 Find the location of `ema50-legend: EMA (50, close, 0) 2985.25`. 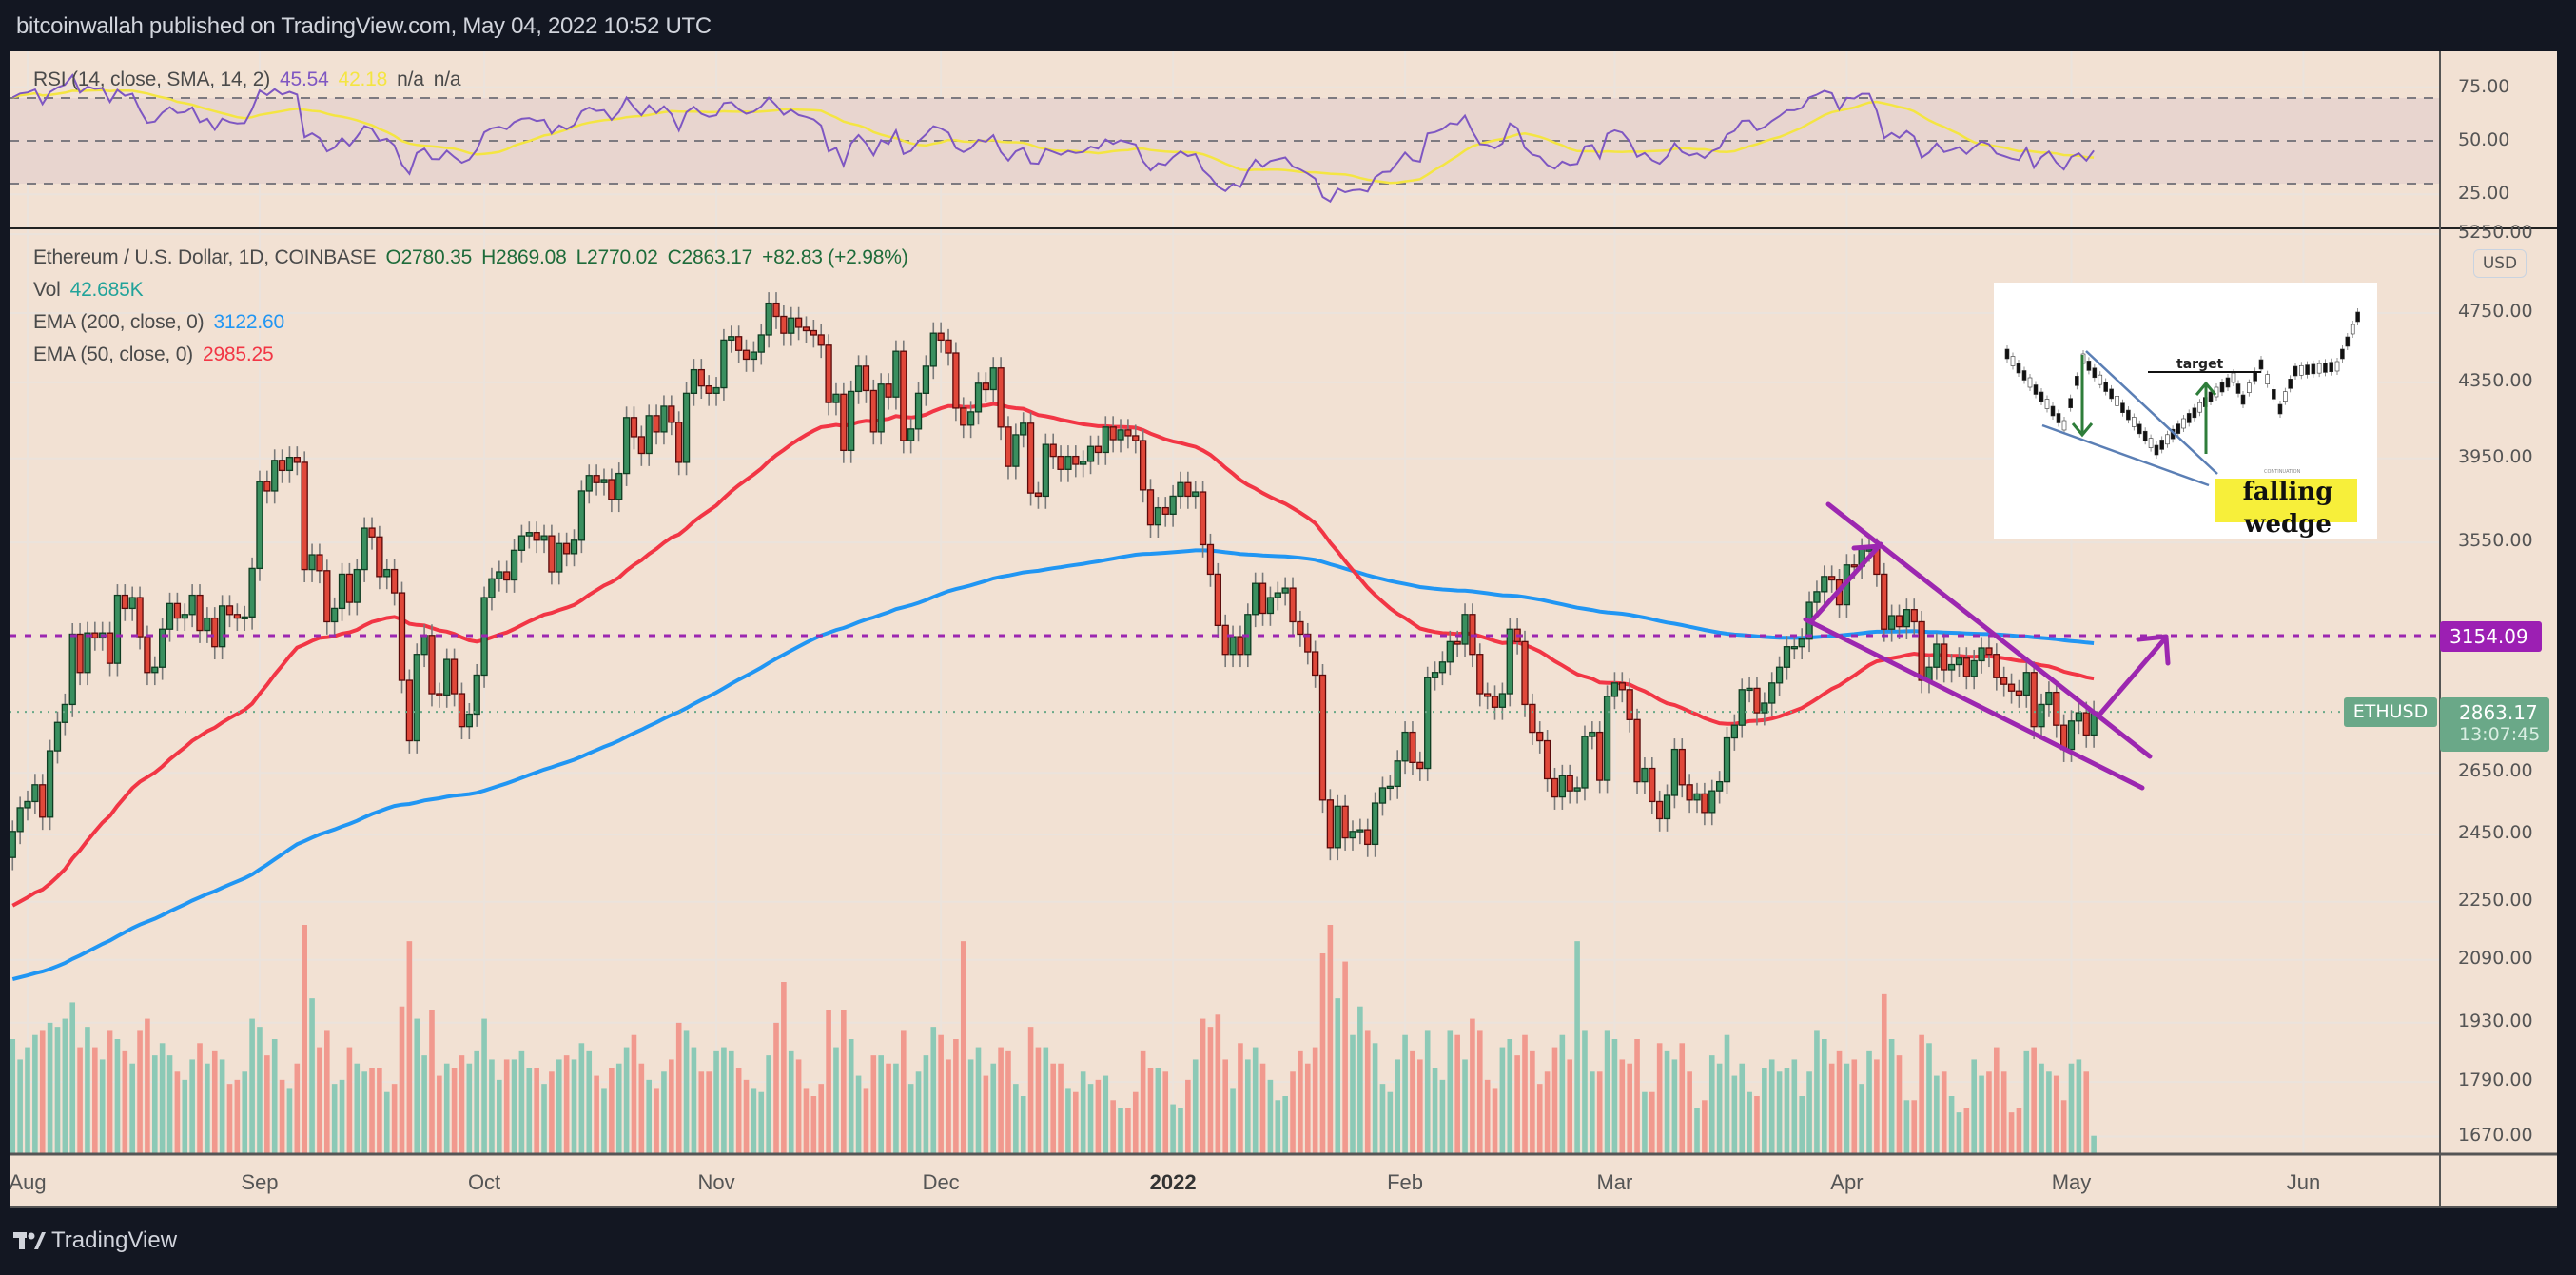

ema50-legend: EMA (50, close, 0) 2985.25 is located at coordinates (158, 354).